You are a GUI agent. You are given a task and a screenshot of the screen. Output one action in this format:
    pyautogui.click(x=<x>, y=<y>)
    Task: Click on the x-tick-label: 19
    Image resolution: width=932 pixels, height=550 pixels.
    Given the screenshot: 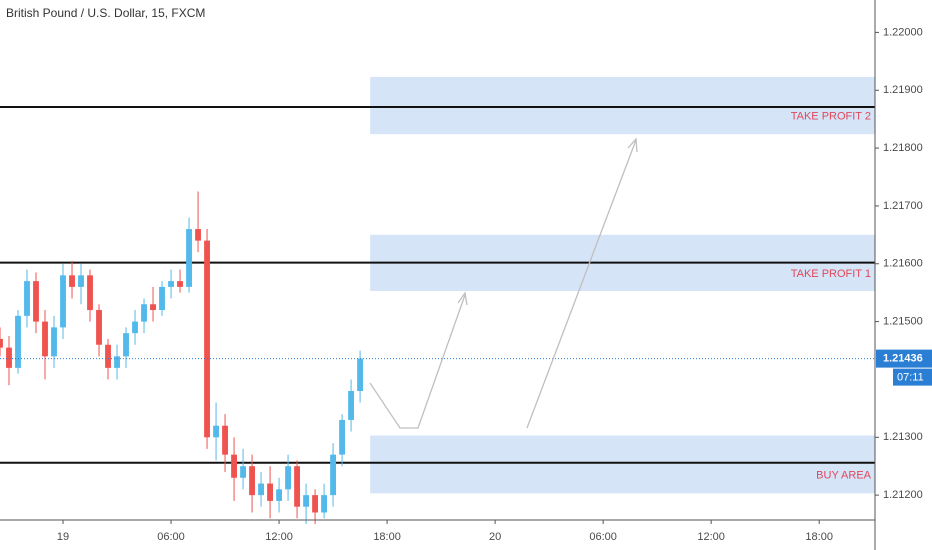 What is the action you would take?
    pyautogui.click(x=63, y=537)
    